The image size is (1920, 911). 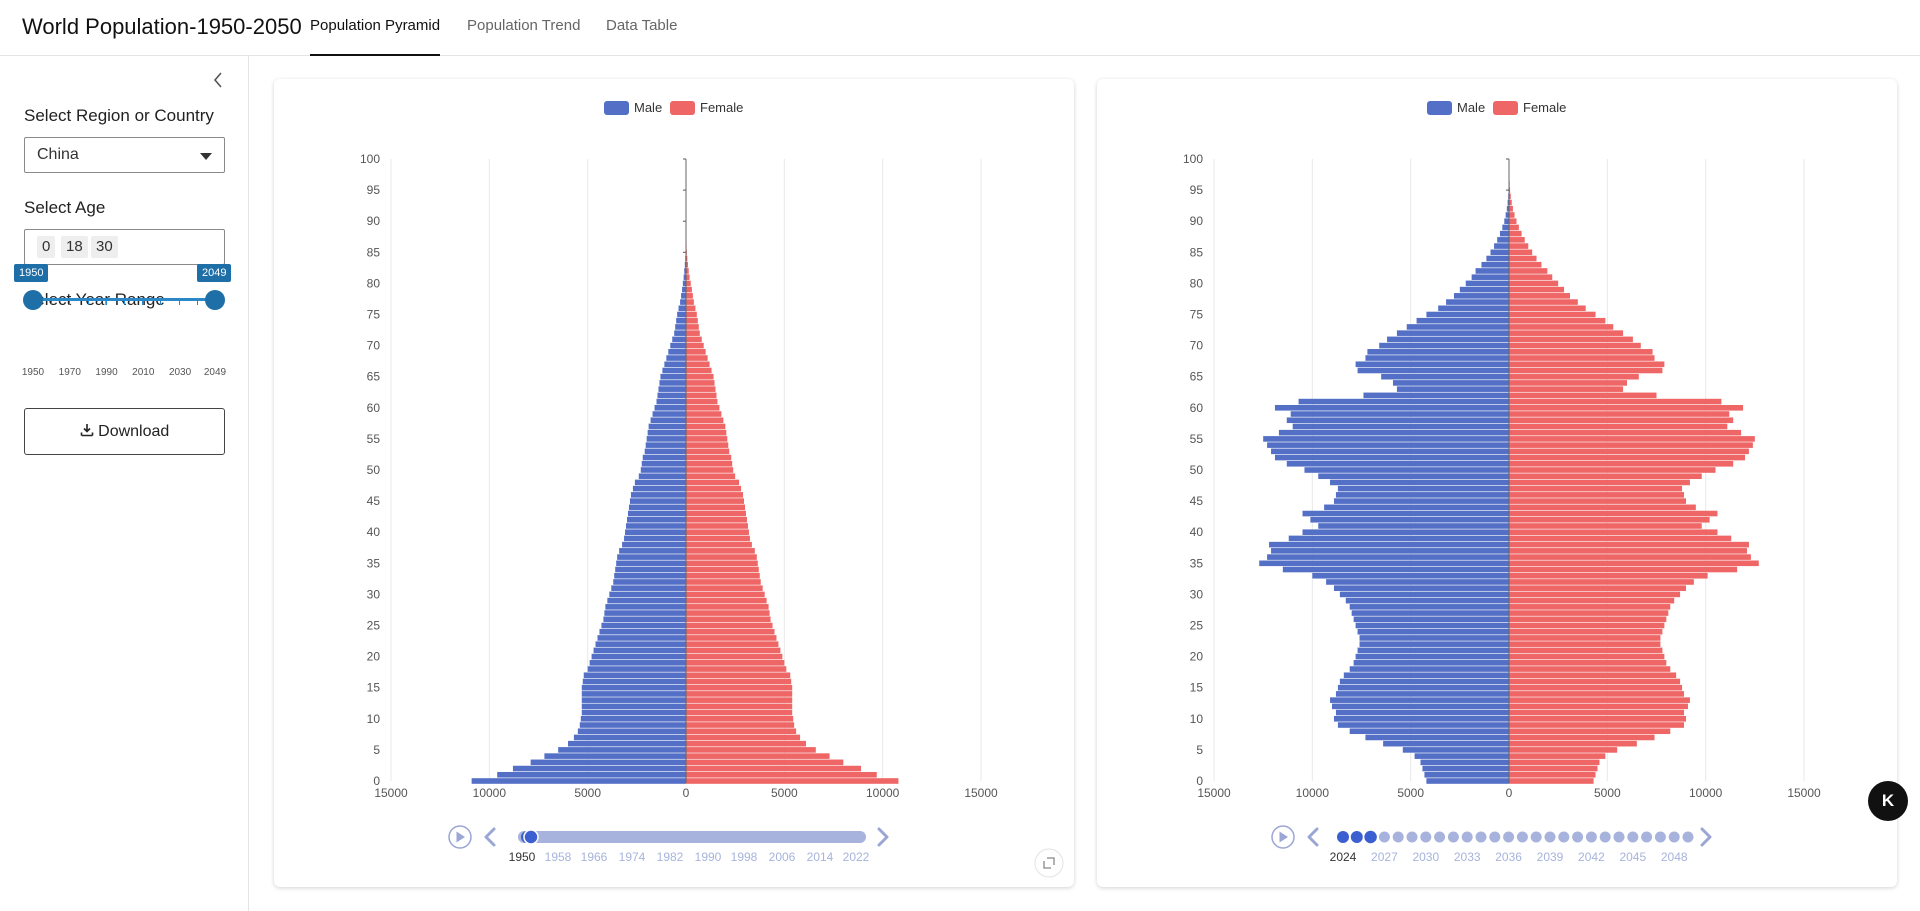 What do you see at coordinates (594, 857) in the screenshot?
I see `timeline-label: 1966` at bounding box center [594, 857].